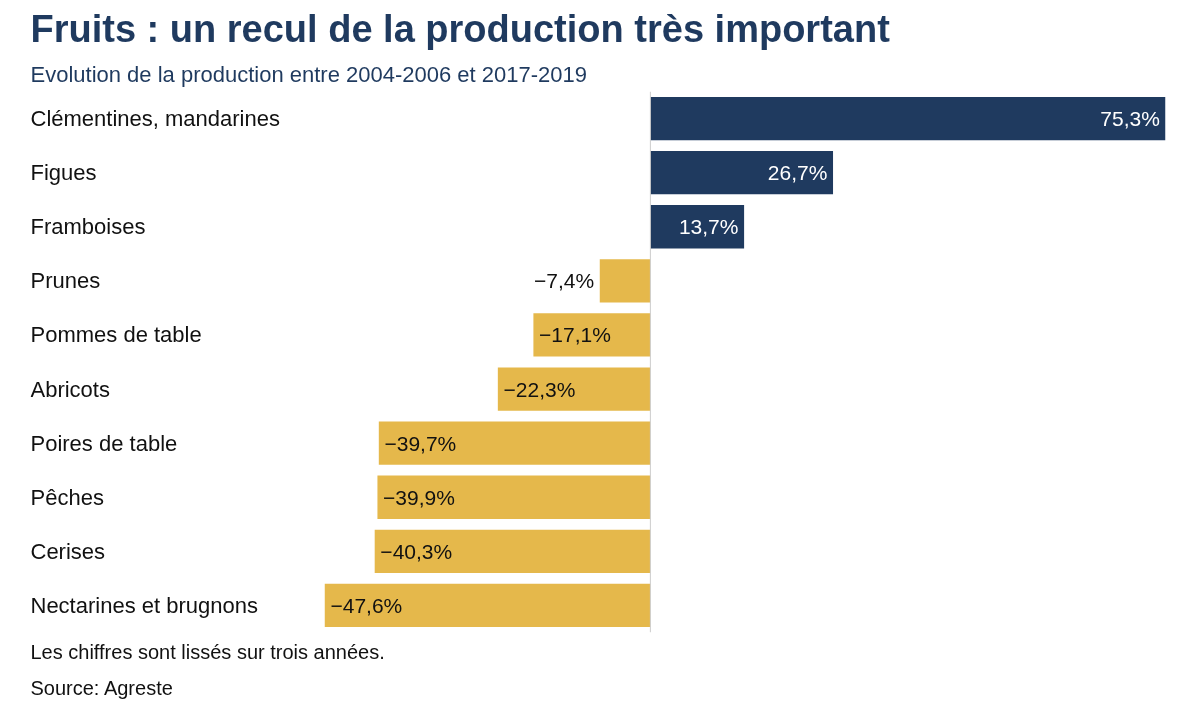  What do you see at coordinates (416, 551) in the screenshot?
I see `data-label: −40,3%` at bounding box center [416, 551].